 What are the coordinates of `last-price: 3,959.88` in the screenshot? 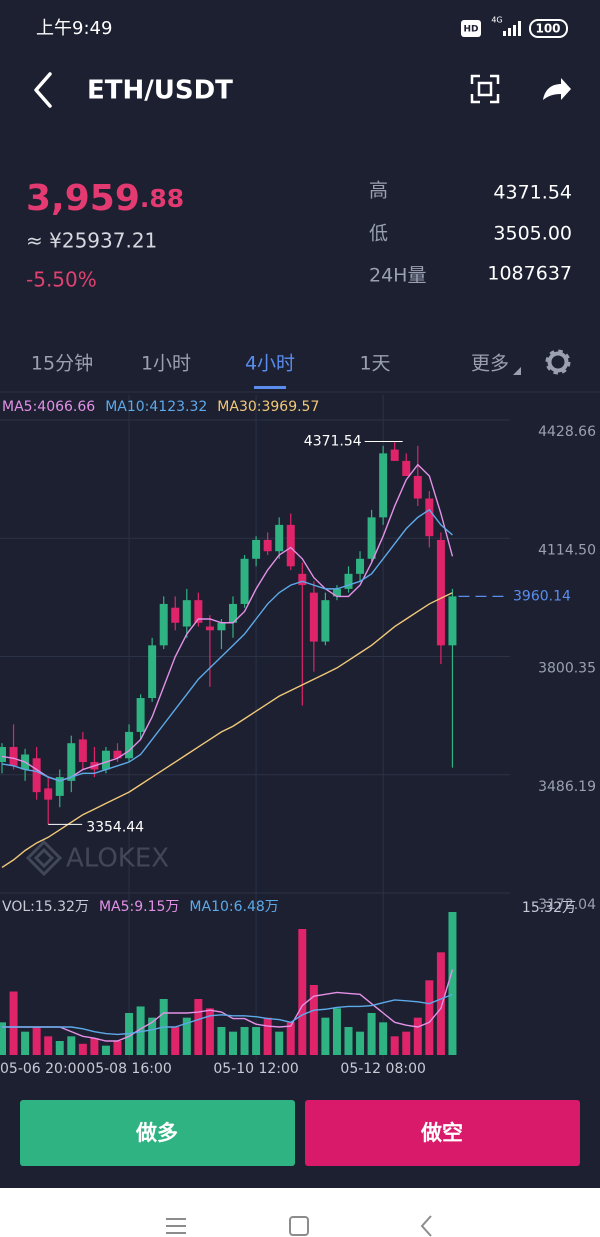 It's located at (105, 198).